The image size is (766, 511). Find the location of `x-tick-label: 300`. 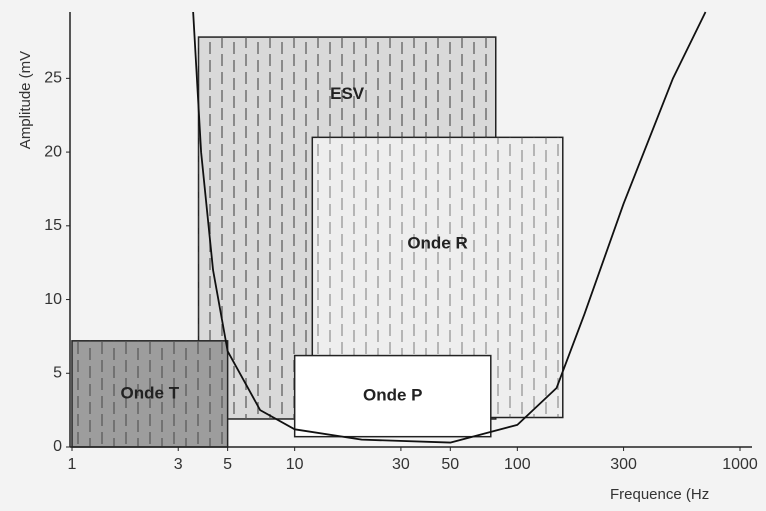

x-tick-label: 300 is located at coordinates (623, 464).